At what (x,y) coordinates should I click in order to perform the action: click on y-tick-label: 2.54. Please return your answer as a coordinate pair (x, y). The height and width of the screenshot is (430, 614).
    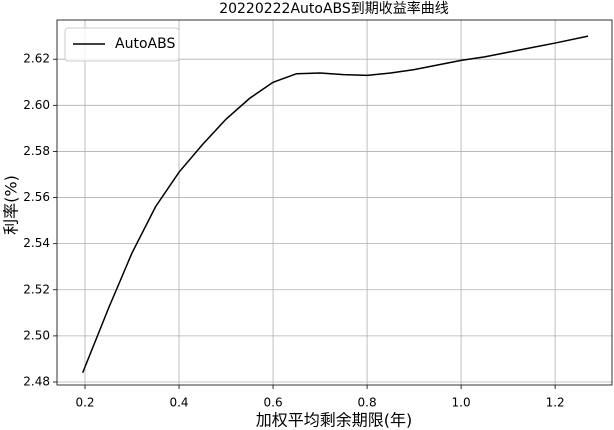
    Looking at the image, I should click on (36, 243).